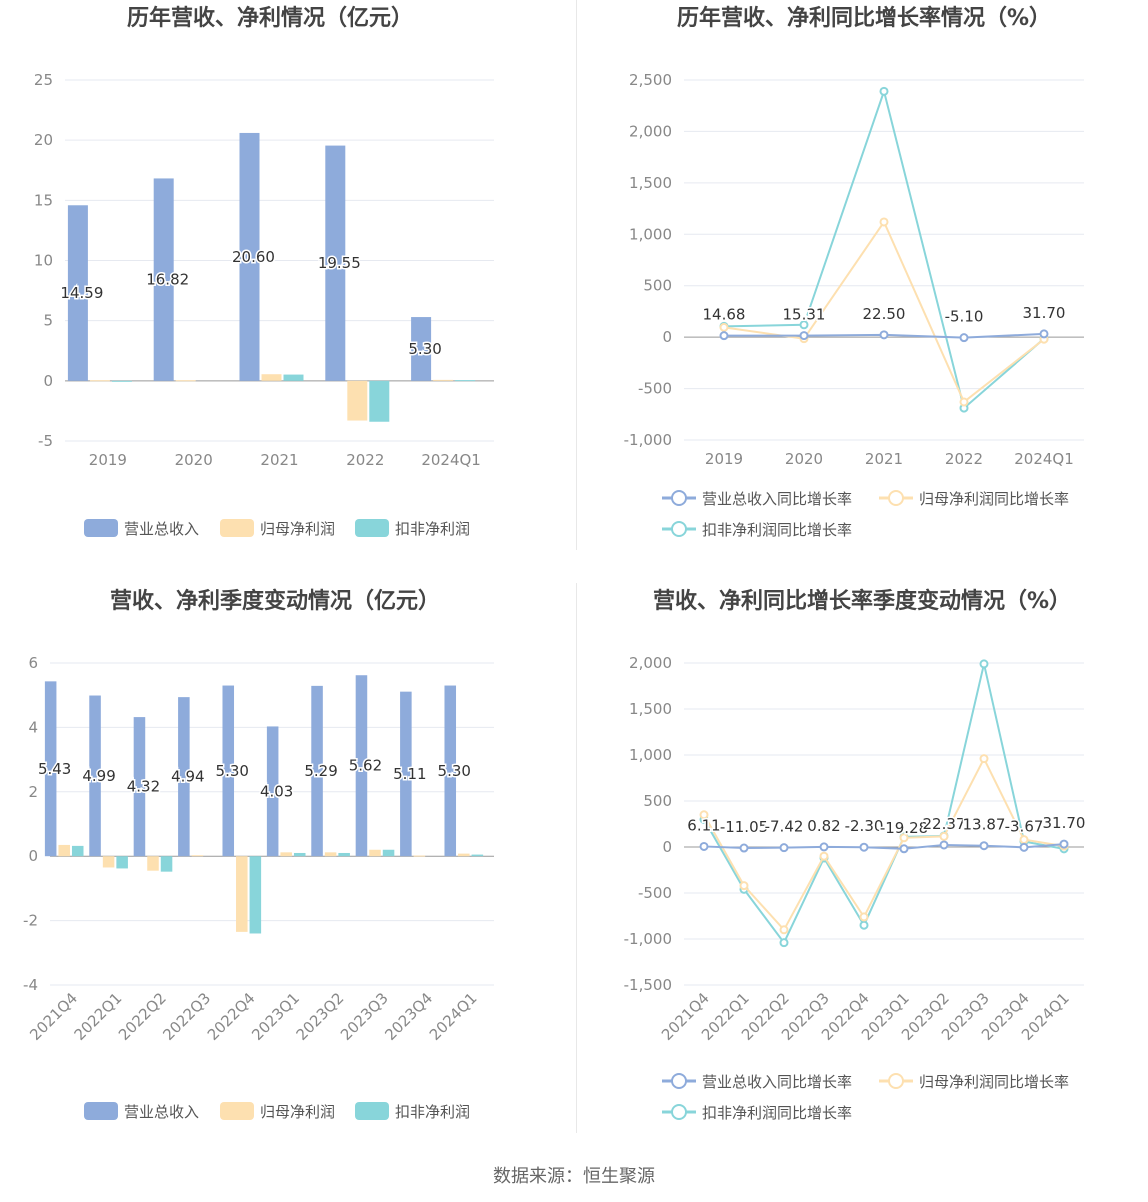  Describe the element at coordinates (54, 769) in the screenshot. I see `data-label: 5.43` at that location.